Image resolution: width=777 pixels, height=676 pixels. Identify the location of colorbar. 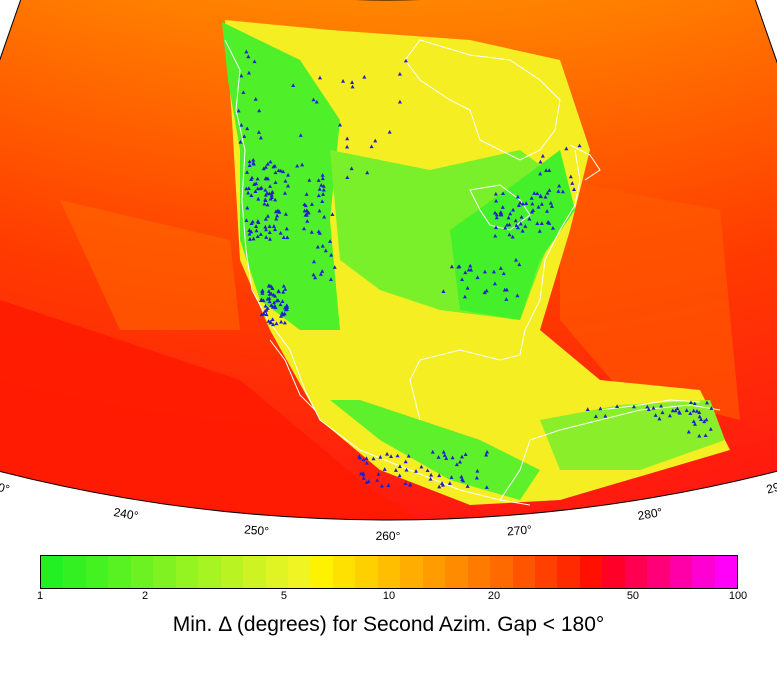
(389, 572).